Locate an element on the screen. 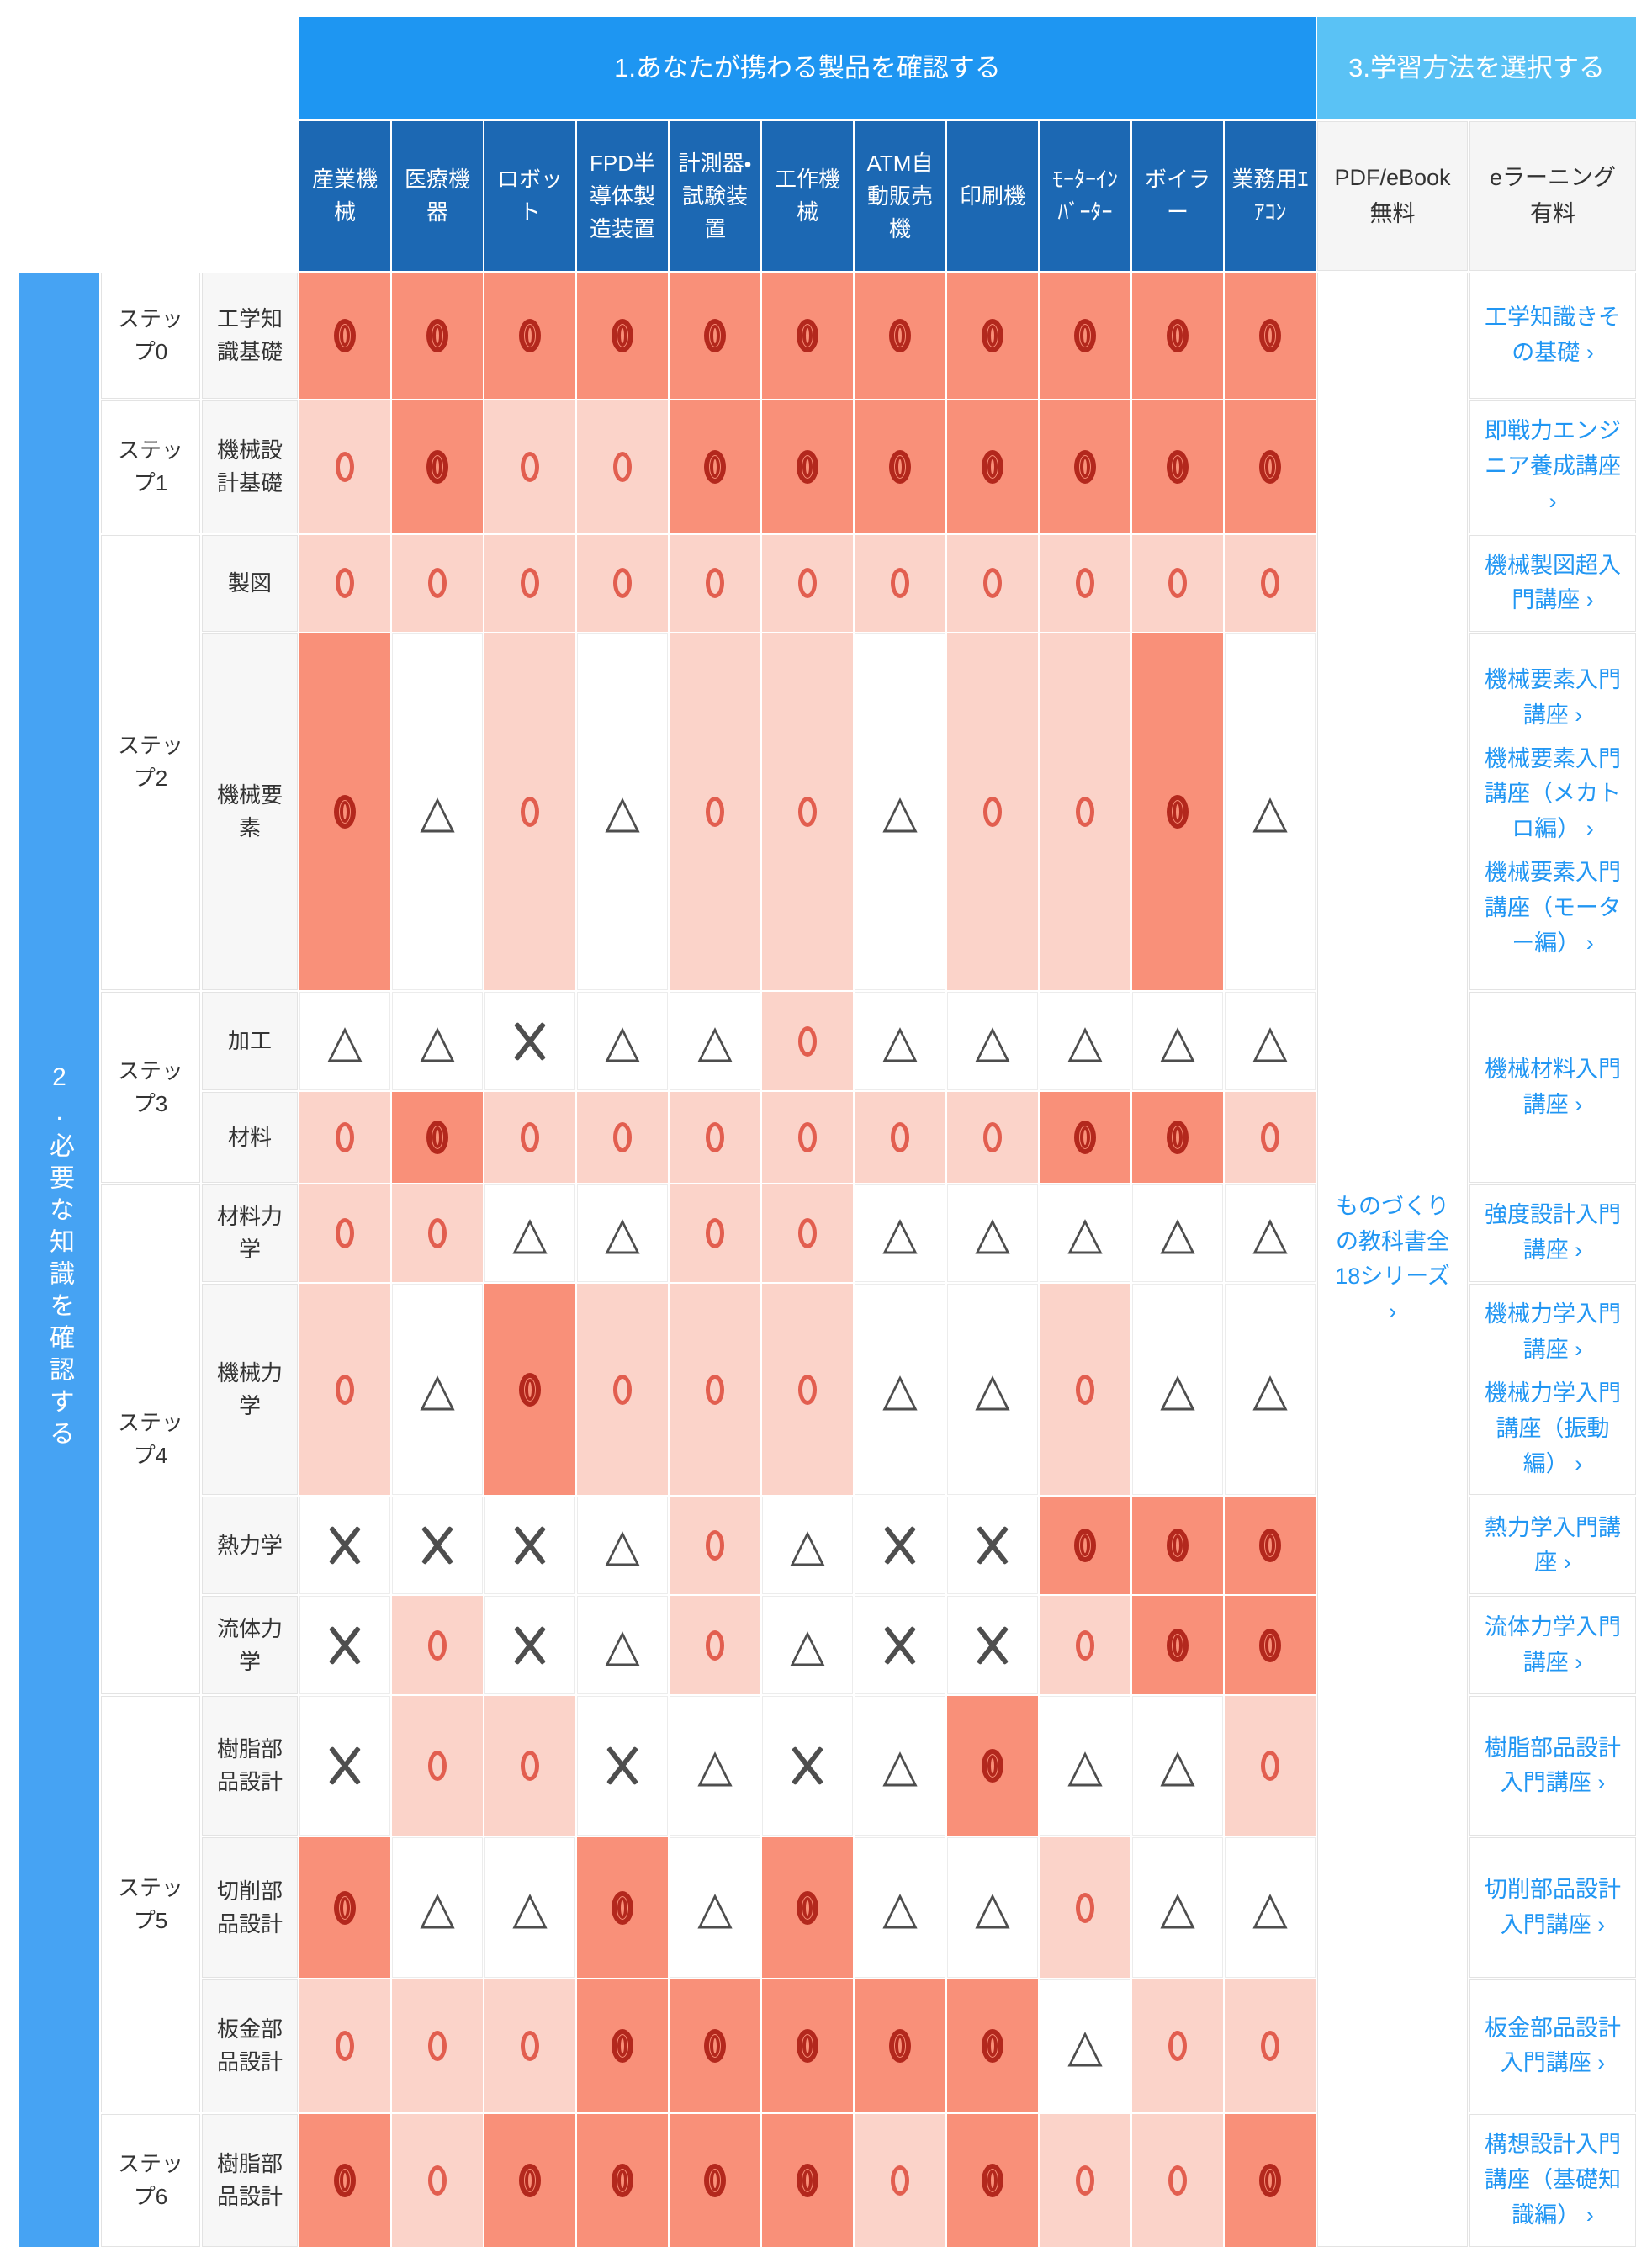 Image resolution: width=1652 pixels, height=2252 pixels. step-label-cell: ステップ1 is located at coordinates (150, 466).